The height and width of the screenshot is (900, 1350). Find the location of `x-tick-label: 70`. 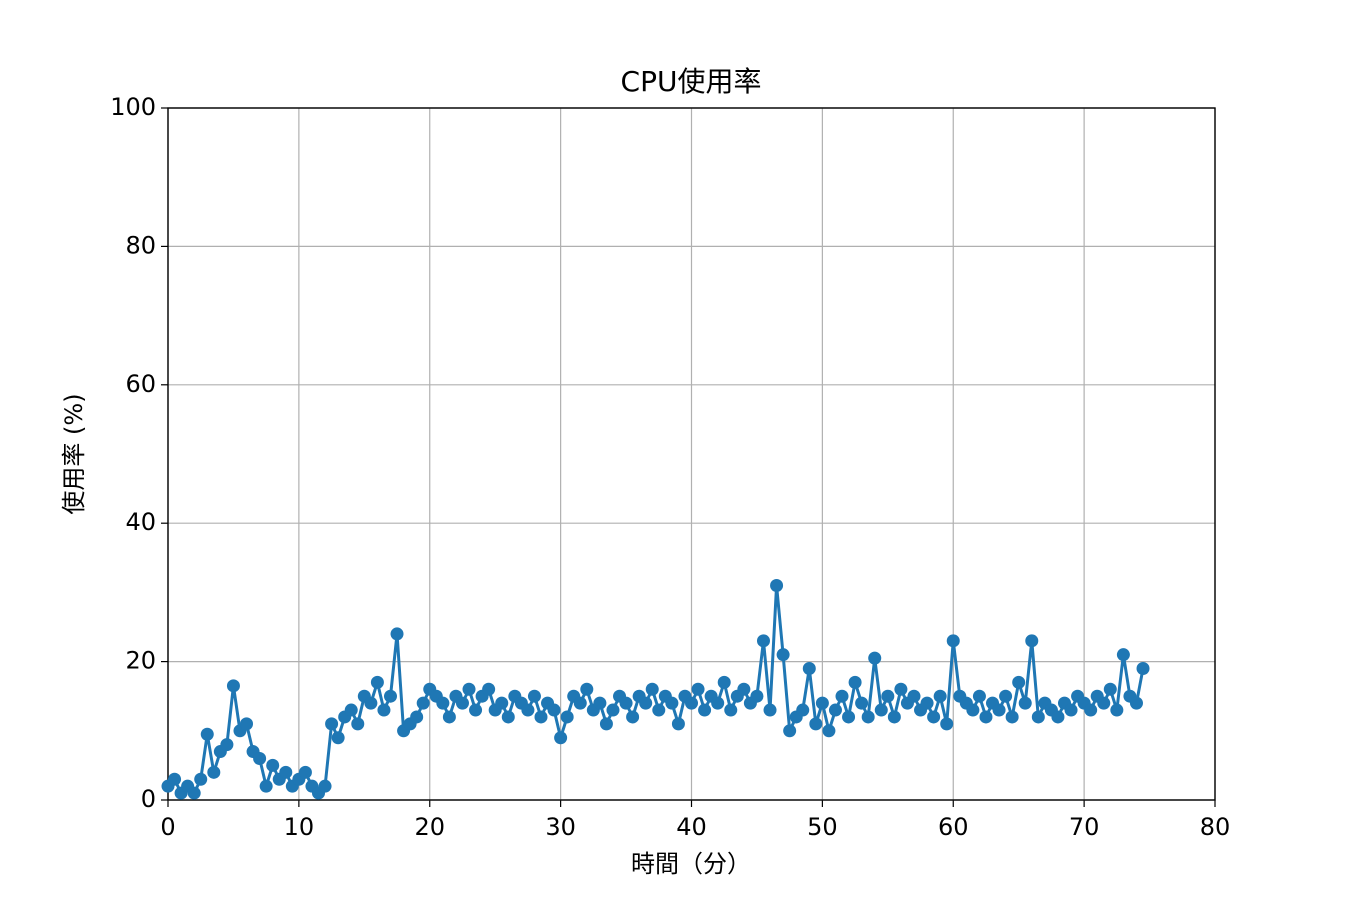

x-tick-label: 70 is located at coordinates (1084, 827).